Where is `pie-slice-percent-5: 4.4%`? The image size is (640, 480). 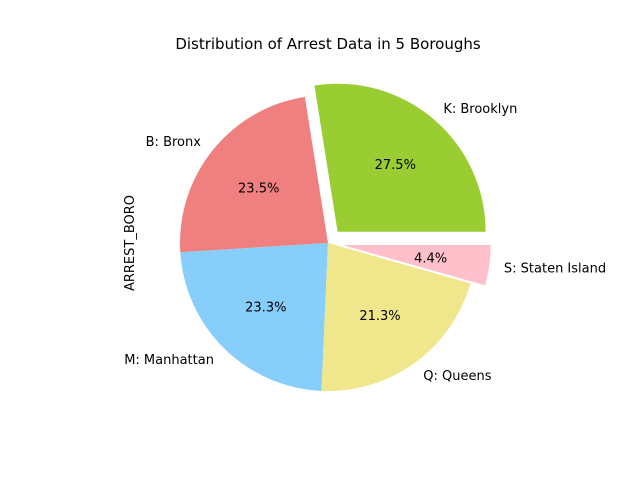
pie-slice-percent-5: 4.4% is located at coordinates (430, 258).